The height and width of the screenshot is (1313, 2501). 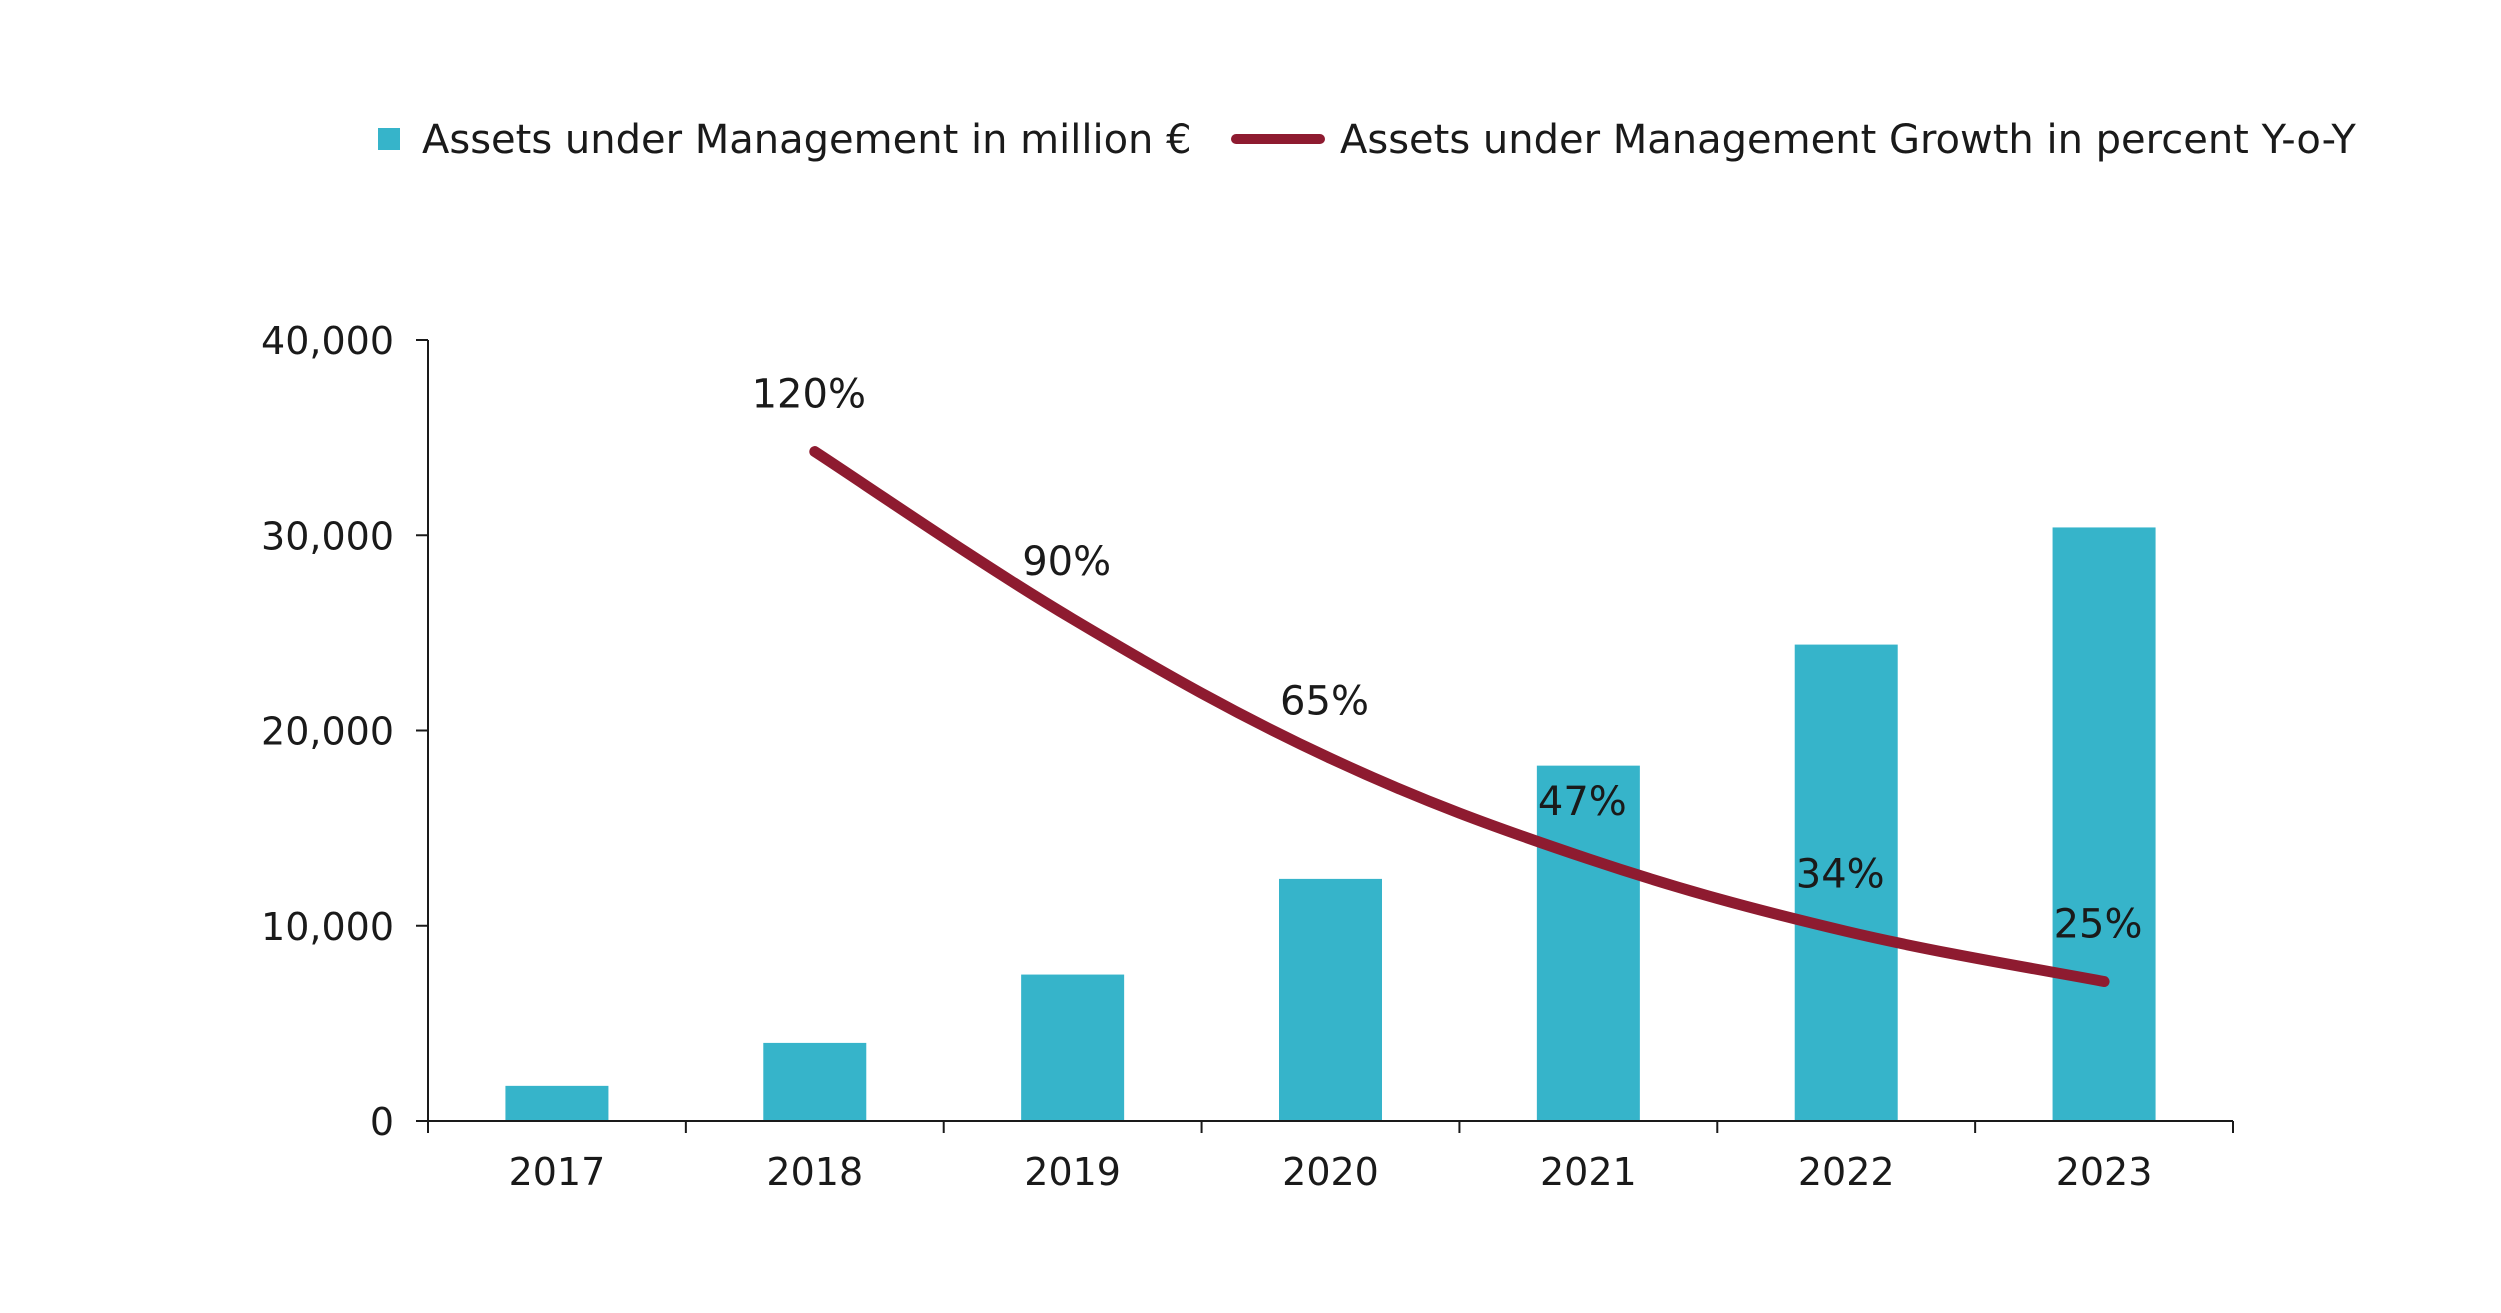 I want to click on growth-label-2021: 47%, so click(x=1582, y=802).